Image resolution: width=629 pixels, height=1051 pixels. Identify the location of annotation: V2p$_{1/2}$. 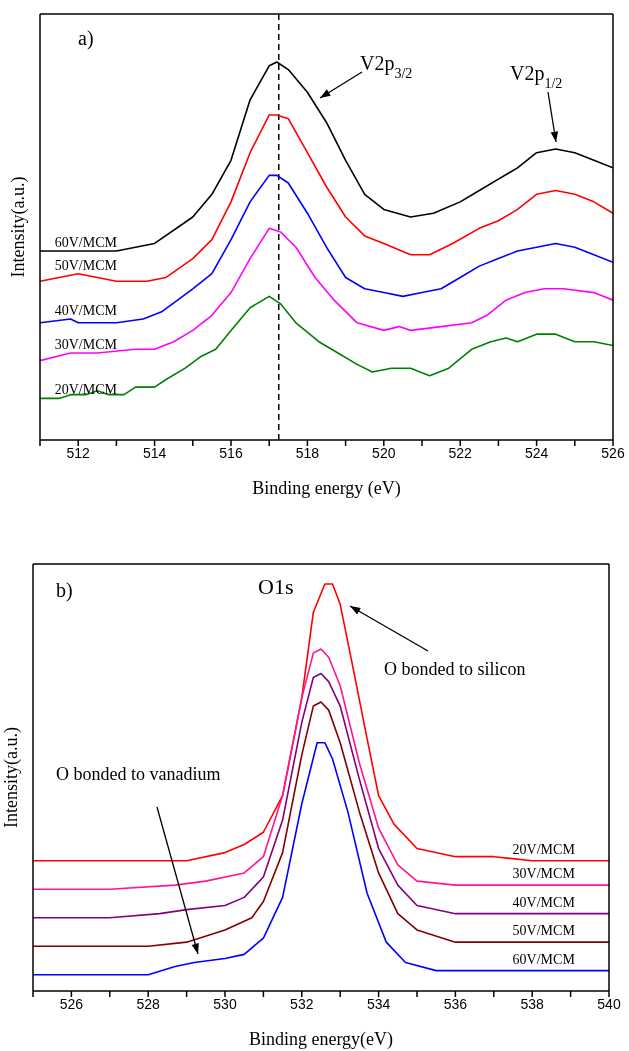
(536, 76).